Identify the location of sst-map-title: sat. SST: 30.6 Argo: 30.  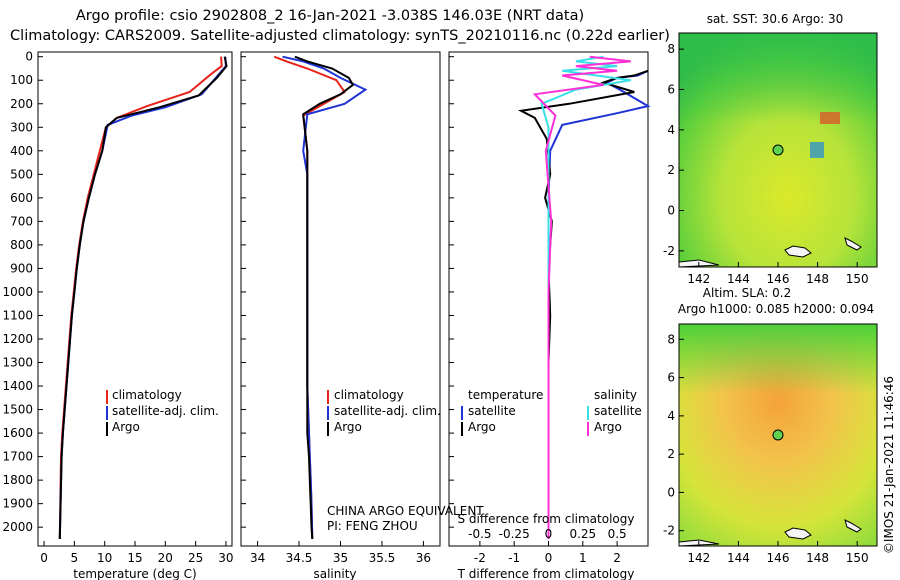
(775, 19).